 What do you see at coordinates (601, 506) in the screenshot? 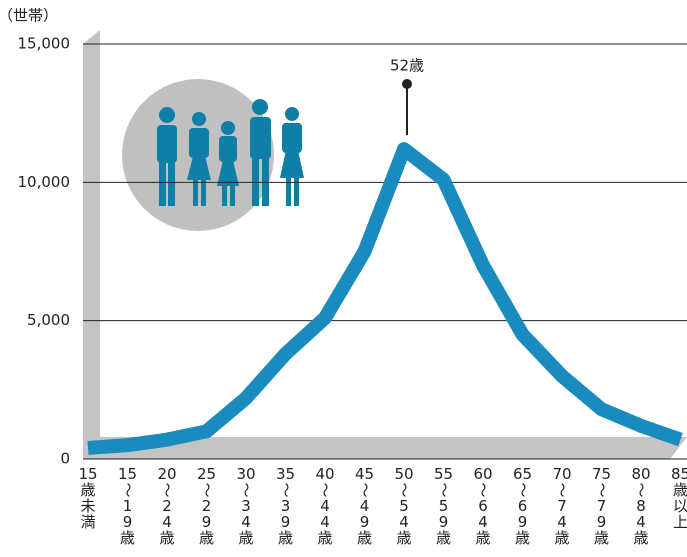
I see `x-tick-label: 75 〜 7 9 歳` at bounding box center [601, 506].